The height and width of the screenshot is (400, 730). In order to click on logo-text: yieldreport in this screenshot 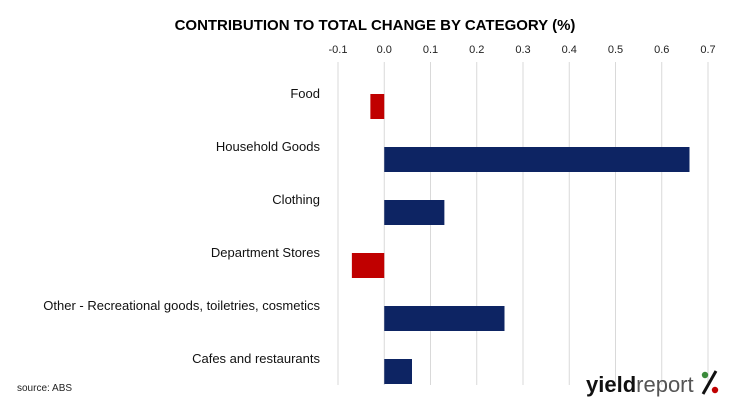, I will do `click(640, 384)`.